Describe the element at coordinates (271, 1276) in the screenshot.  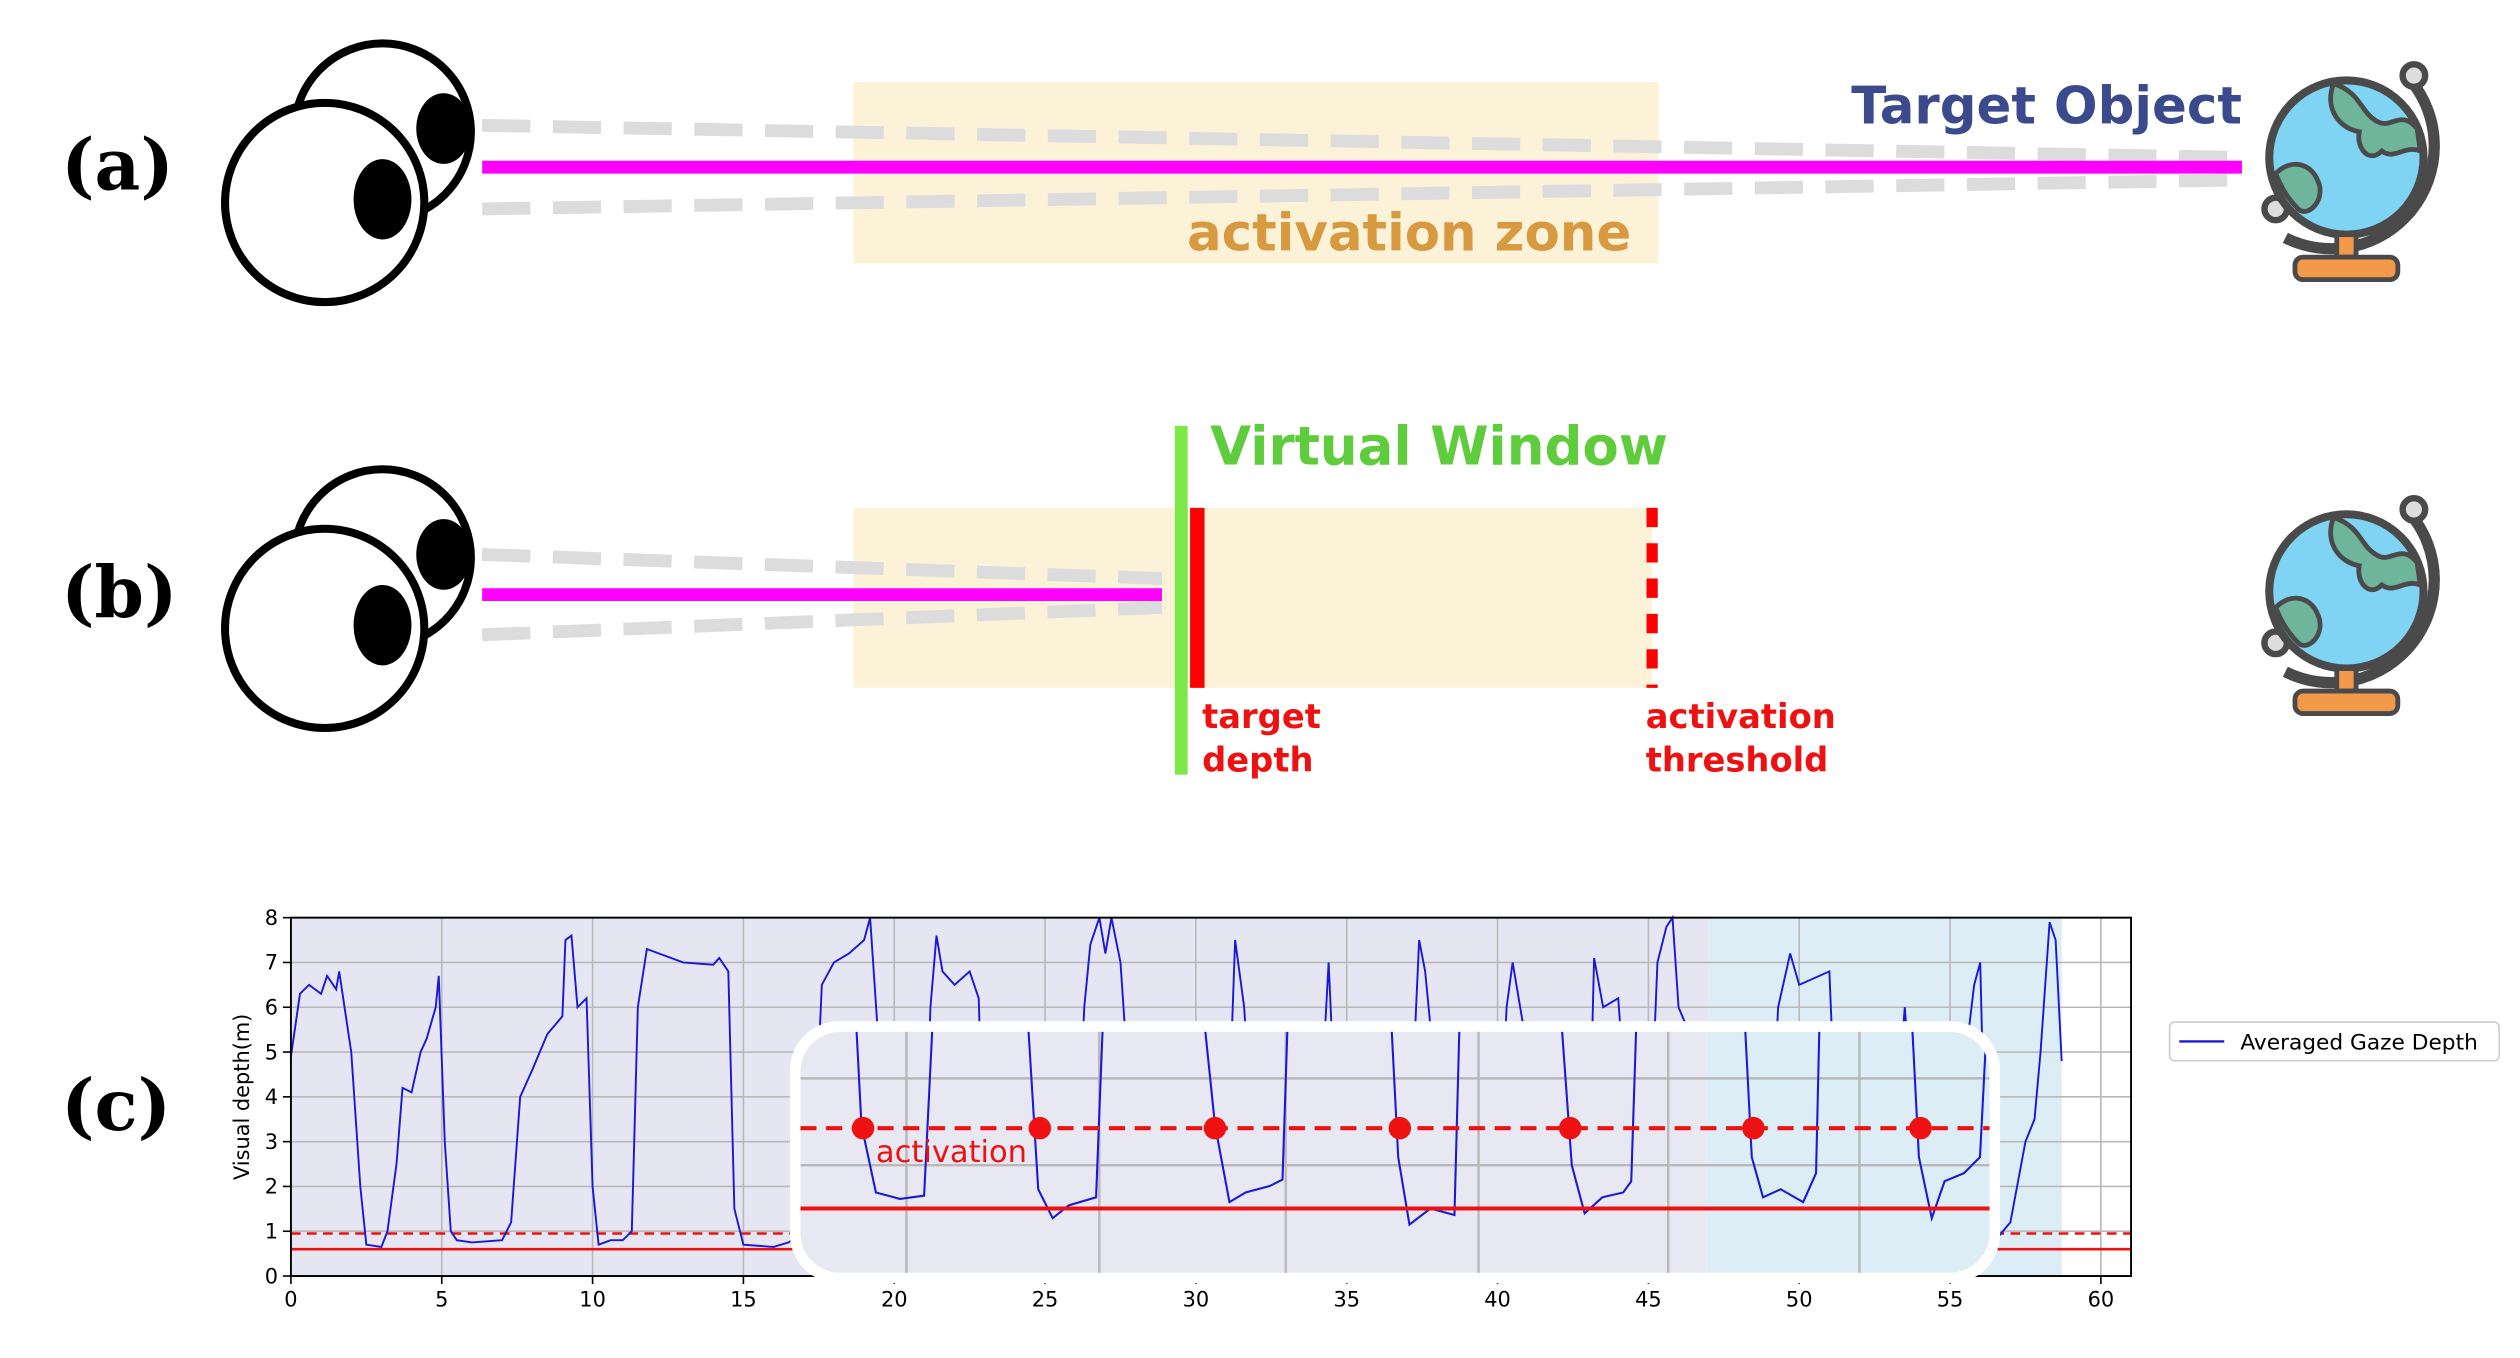
I see `y-tick-label: 0` at that location.